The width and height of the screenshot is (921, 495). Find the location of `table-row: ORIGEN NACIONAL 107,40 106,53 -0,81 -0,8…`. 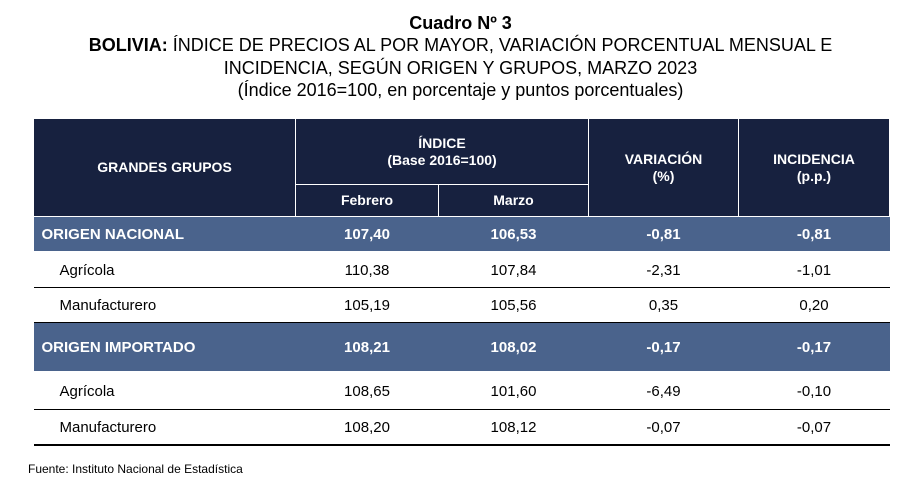

table-row: ORIGEN NACIONAL 107,40 106,53 -0,81 -0,8… is located at coordinates (461, 234).